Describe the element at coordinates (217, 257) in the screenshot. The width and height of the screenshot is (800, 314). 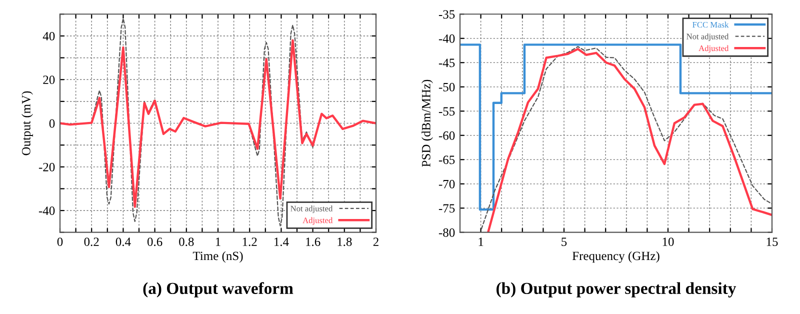
I see `x-axis-title: Time (nS)` at that location.